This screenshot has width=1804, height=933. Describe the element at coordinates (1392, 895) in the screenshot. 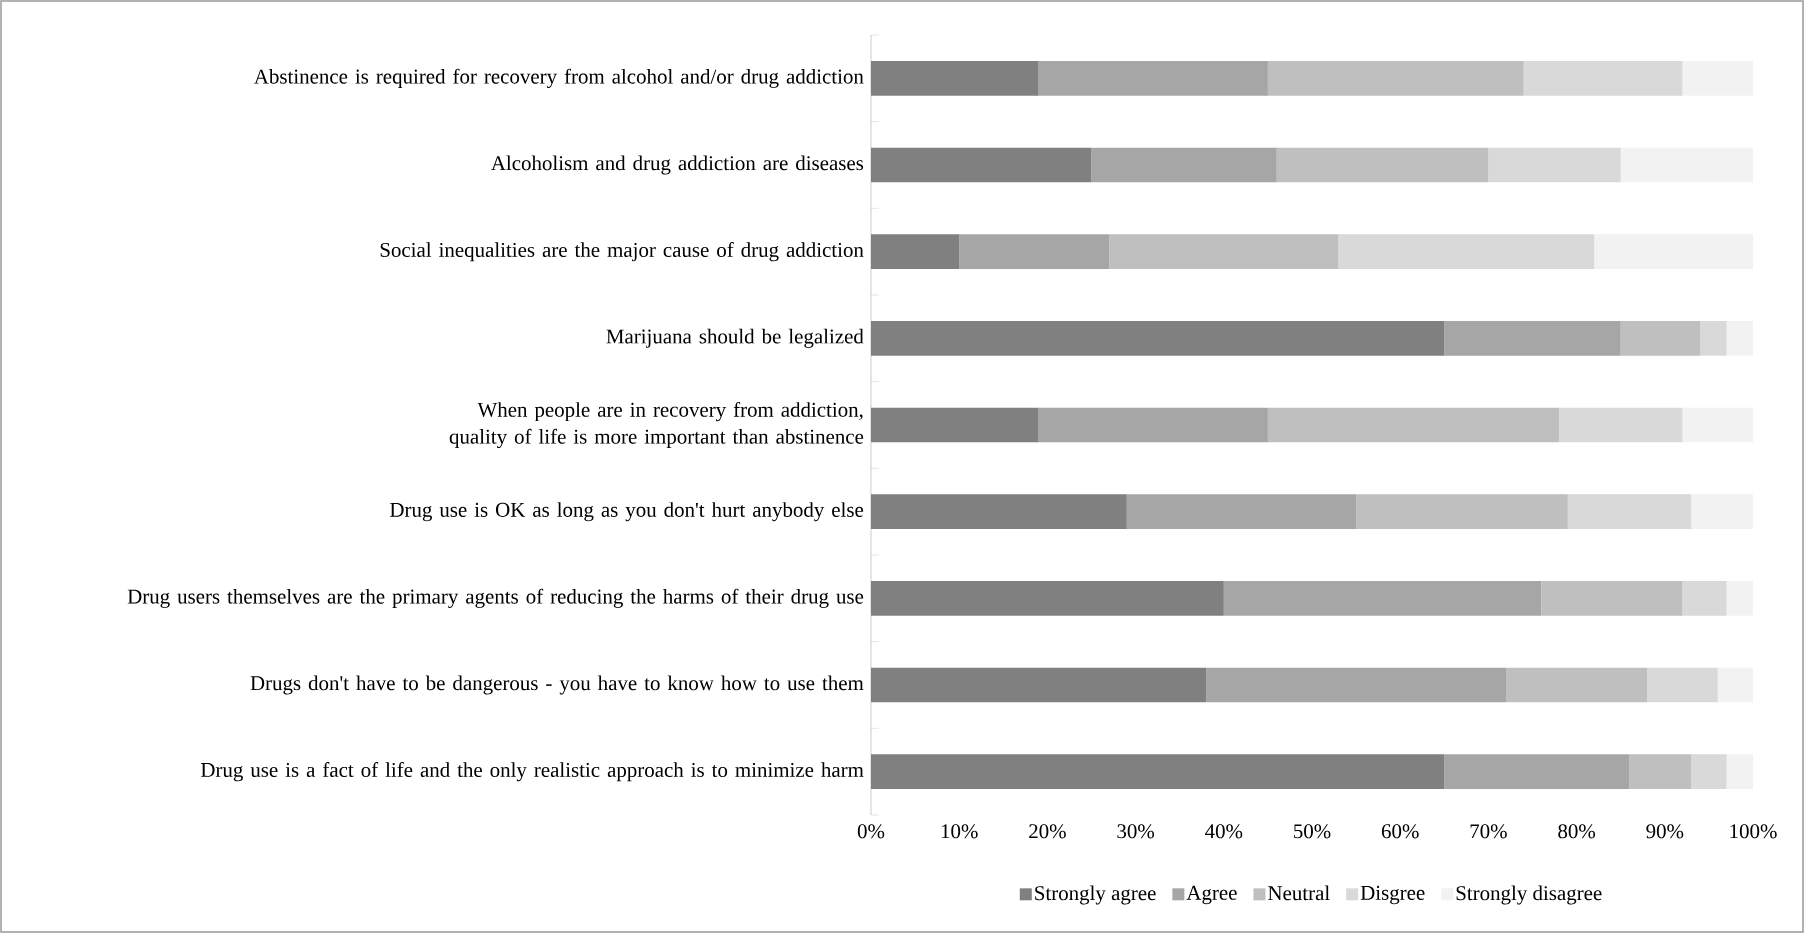

I see `legend-label: Disgree` at that location.